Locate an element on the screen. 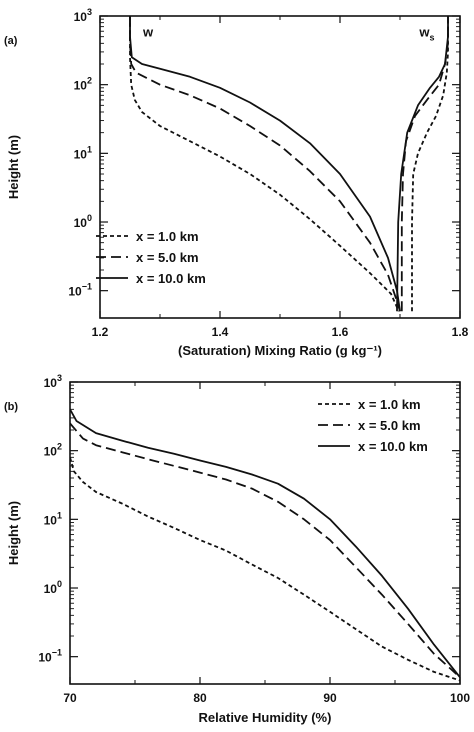 The height and width of the screenshot is (732, 474). x-tick-label: 90 is located at coordinates (330, 698).